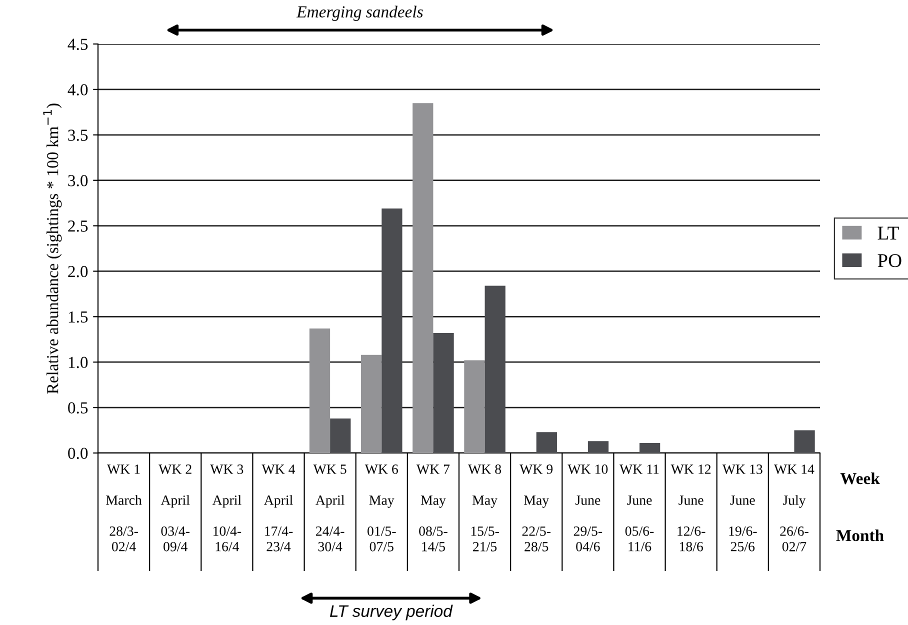 The width and height of the screenshot is (908, 625). What do you see at coordinates (588, 508) in the screenshot?
I see `category-label: WK 10 June 29/5- 04/6` at bounding box center [588, 508].